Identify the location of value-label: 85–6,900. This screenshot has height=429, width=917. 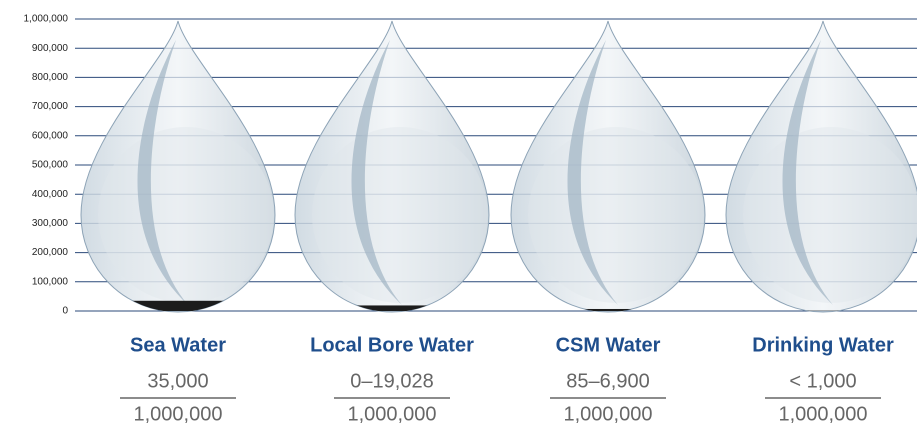
(607, 381).